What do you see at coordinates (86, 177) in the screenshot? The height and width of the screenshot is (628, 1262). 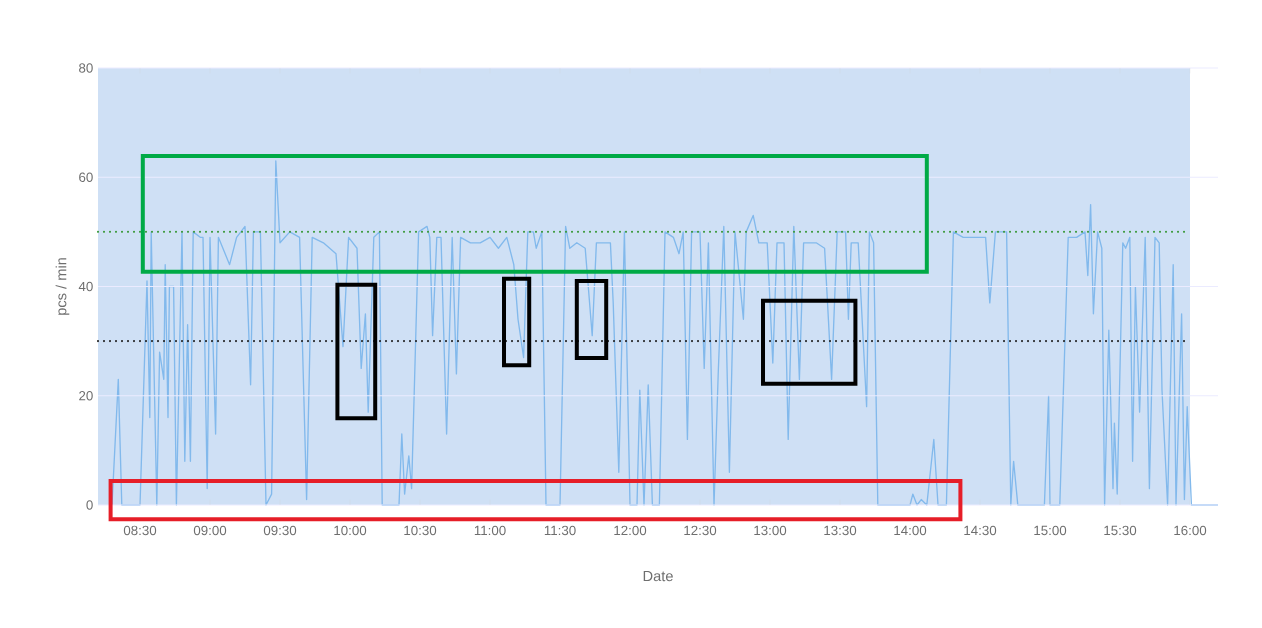 I see `y-tick-label: 60` at bounding box center [86, 177].